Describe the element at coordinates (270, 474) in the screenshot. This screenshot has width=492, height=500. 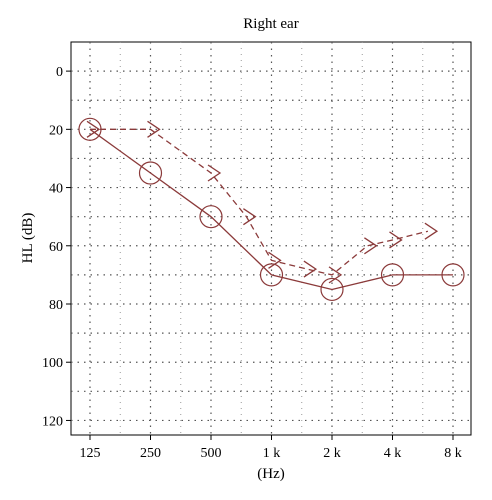
I see `x-axis-label: (Hz)` at that location.